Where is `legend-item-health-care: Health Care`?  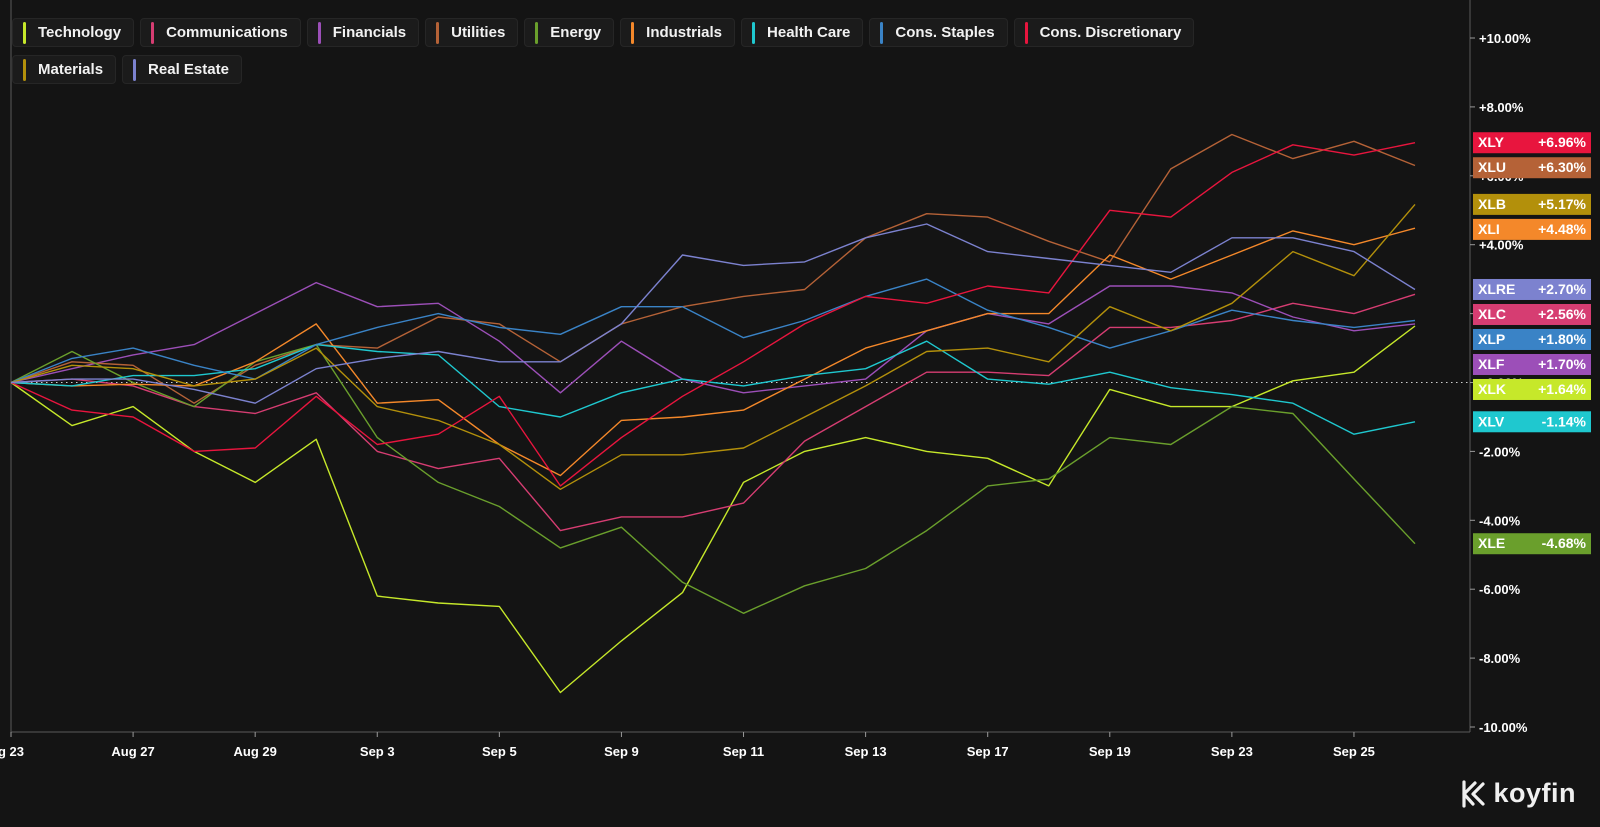 legend-item-health-care: Health Care is located at coordinates (802, 32).